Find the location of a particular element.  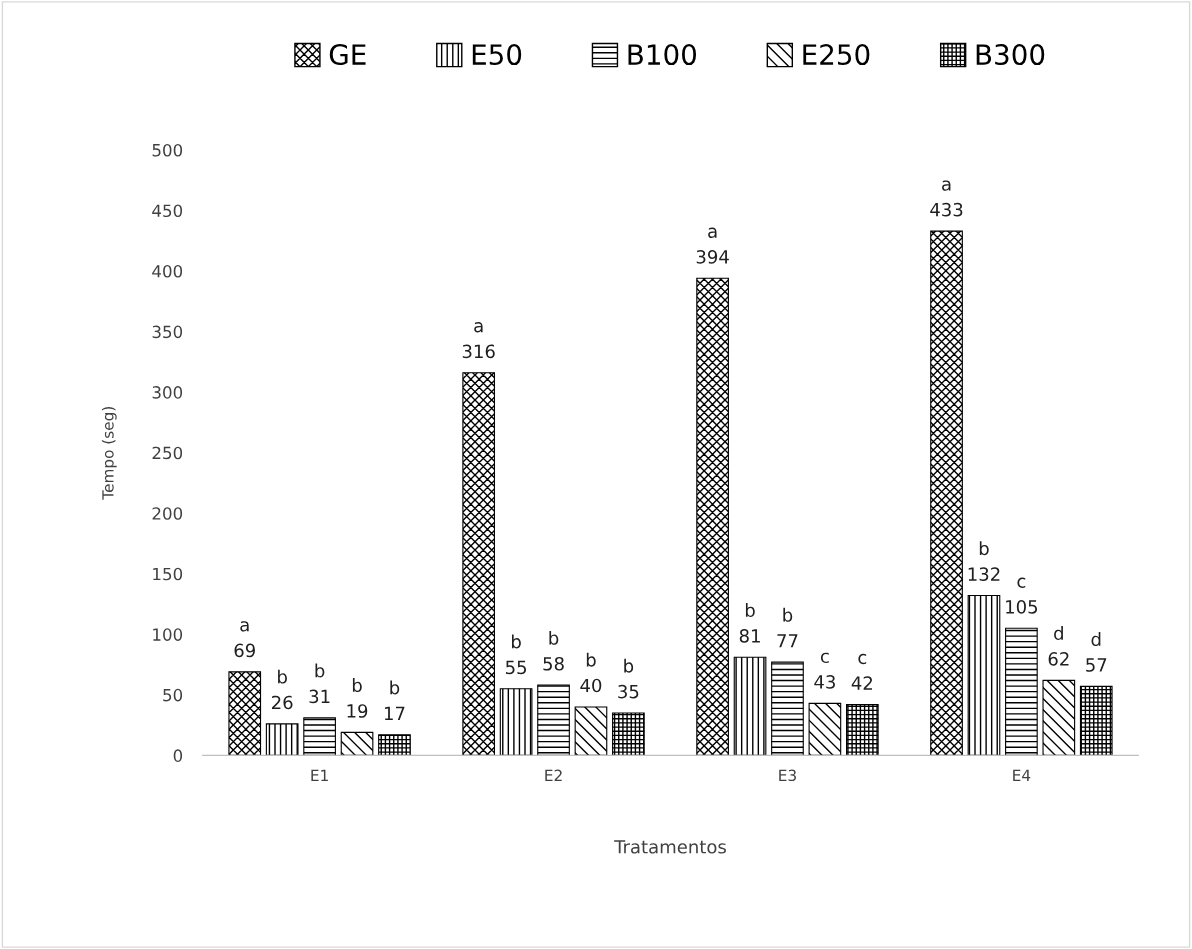

data-label: b 55 is located at coordinates (516, 654).